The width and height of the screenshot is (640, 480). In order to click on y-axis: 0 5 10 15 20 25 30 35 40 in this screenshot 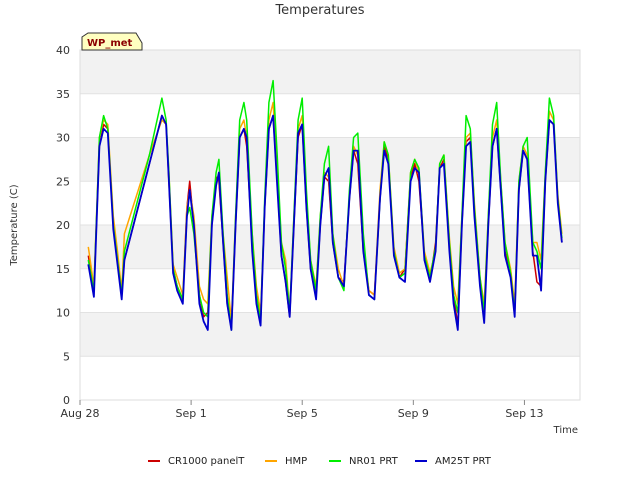, I will do `click(63, 225)`.